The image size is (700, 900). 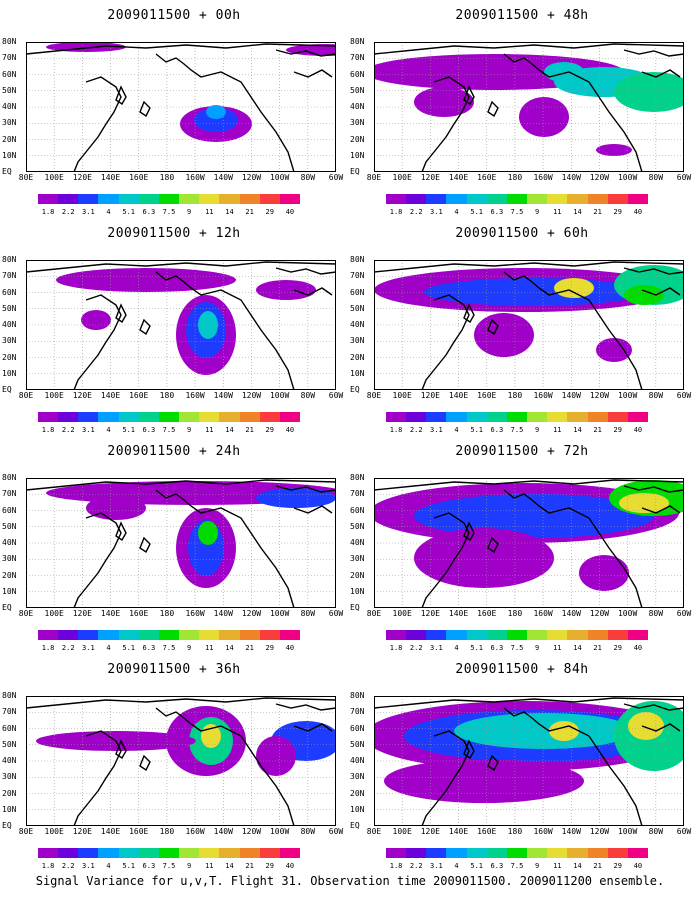 What do you see at coordinates (357, 494) in the screenshot?
I see `latitude-label: 70N` at bounding box center [357, 494].